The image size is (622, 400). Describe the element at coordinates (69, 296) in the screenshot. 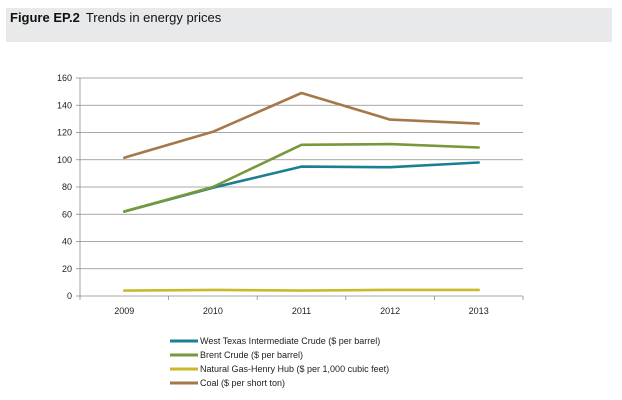

I see `y-tick-label-0: 0` at that location.